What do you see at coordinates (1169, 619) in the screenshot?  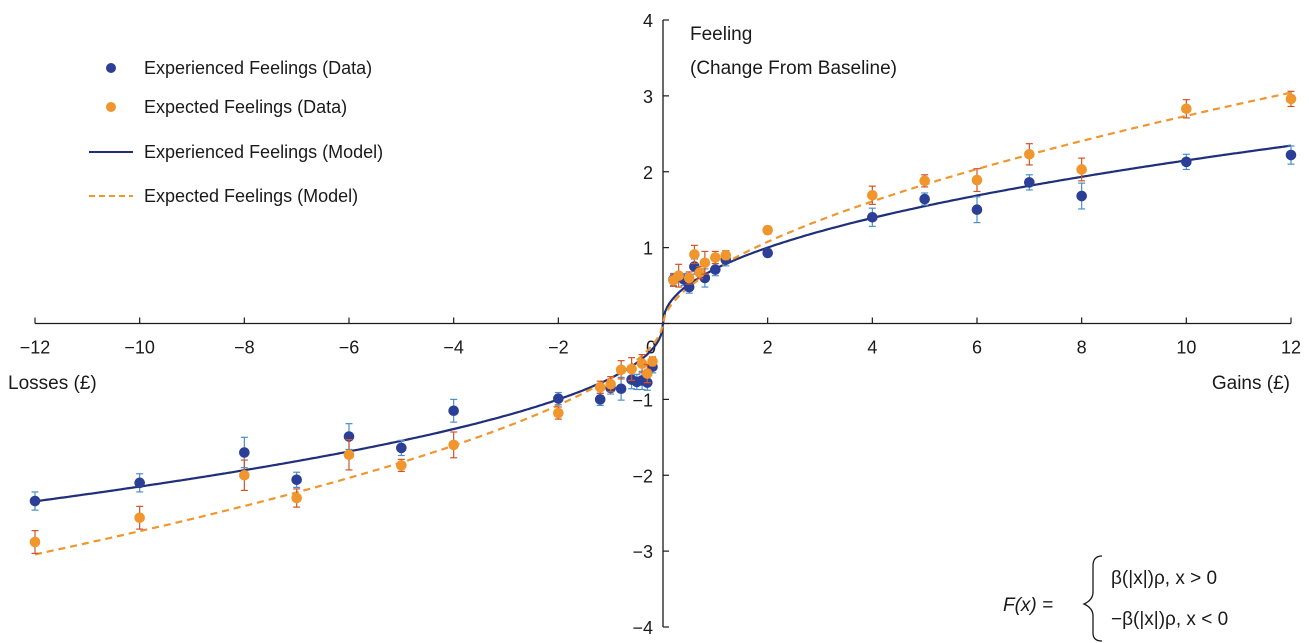 I see `formula-case-negative: −β(|x|)ρ, x < 0` at bounding box center [1169, 619].